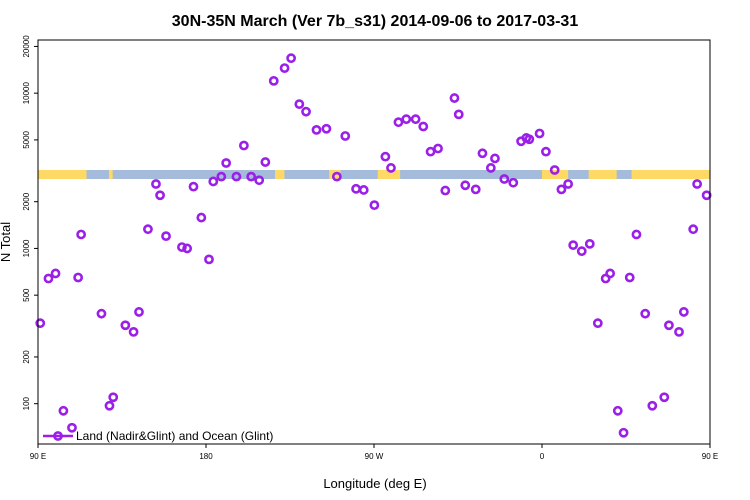 Image resolution: width=750 pixels, height=500 pixels. I want to click on y-tick-label: 5000, so click(26, 139).